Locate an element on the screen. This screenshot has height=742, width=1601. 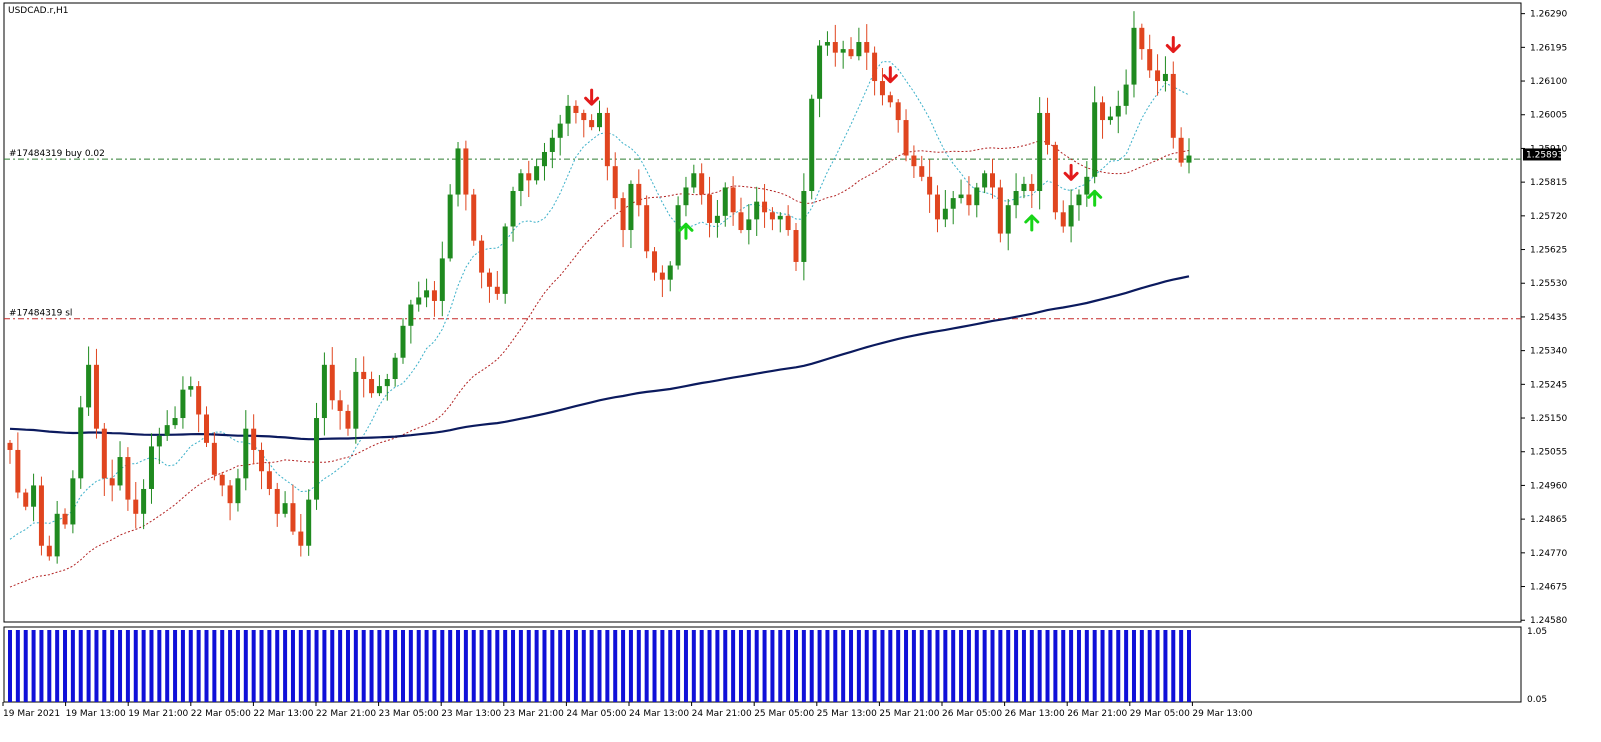
time-tick-label: 22 Mar 13:00 is located at coordinates (283, 714).